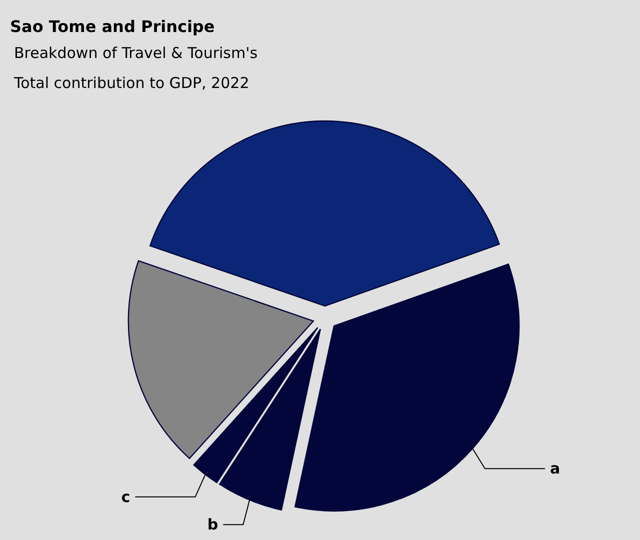 The width and height of the screenshot is (640, 540). I want to click on chart-subtitle: Breakdown of Travel & Tourism's Total contribution to GDP, 2022, so click(135, 68).